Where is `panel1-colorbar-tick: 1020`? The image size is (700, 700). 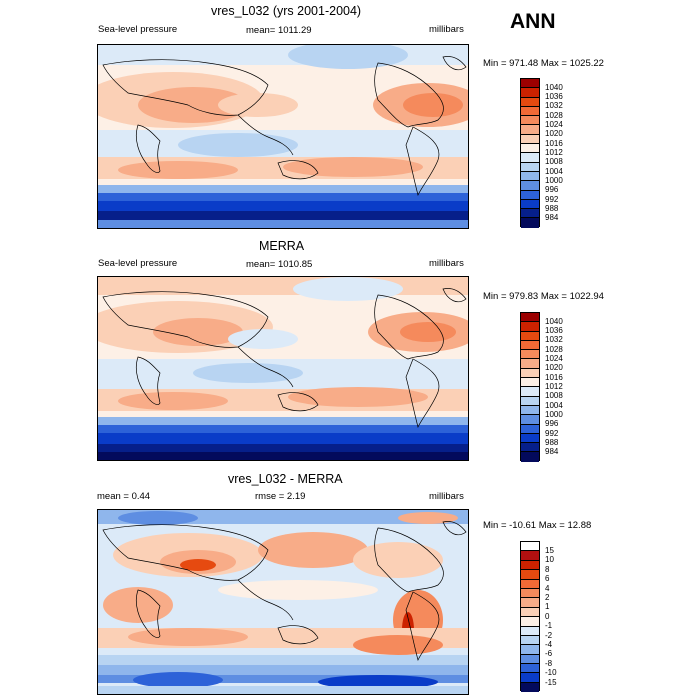
panel1-colorbar-tick: 1020 is located at coordinates (554, 133).